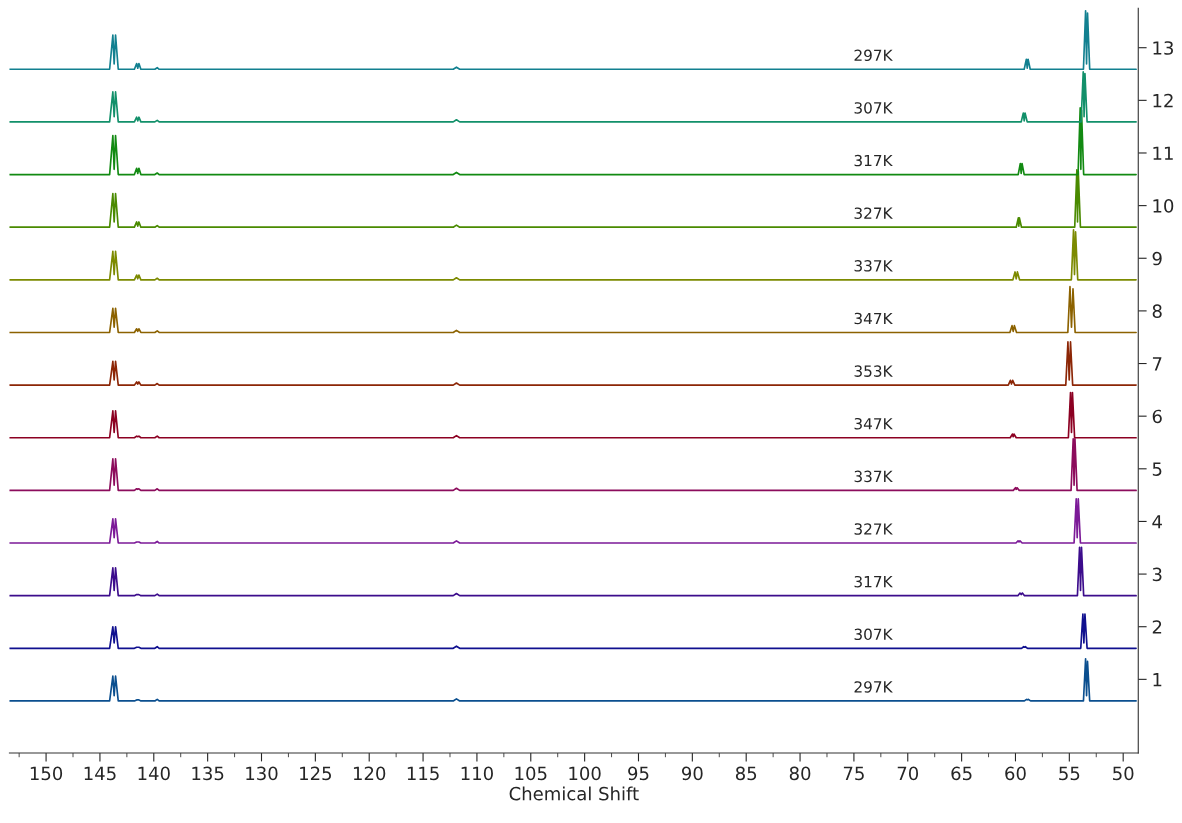 The height and width of the screenshot is (823, 1182). Describe the element at coordinates (1069, 773) in the screenshot. I see `x-tick-label: 55` at that location.